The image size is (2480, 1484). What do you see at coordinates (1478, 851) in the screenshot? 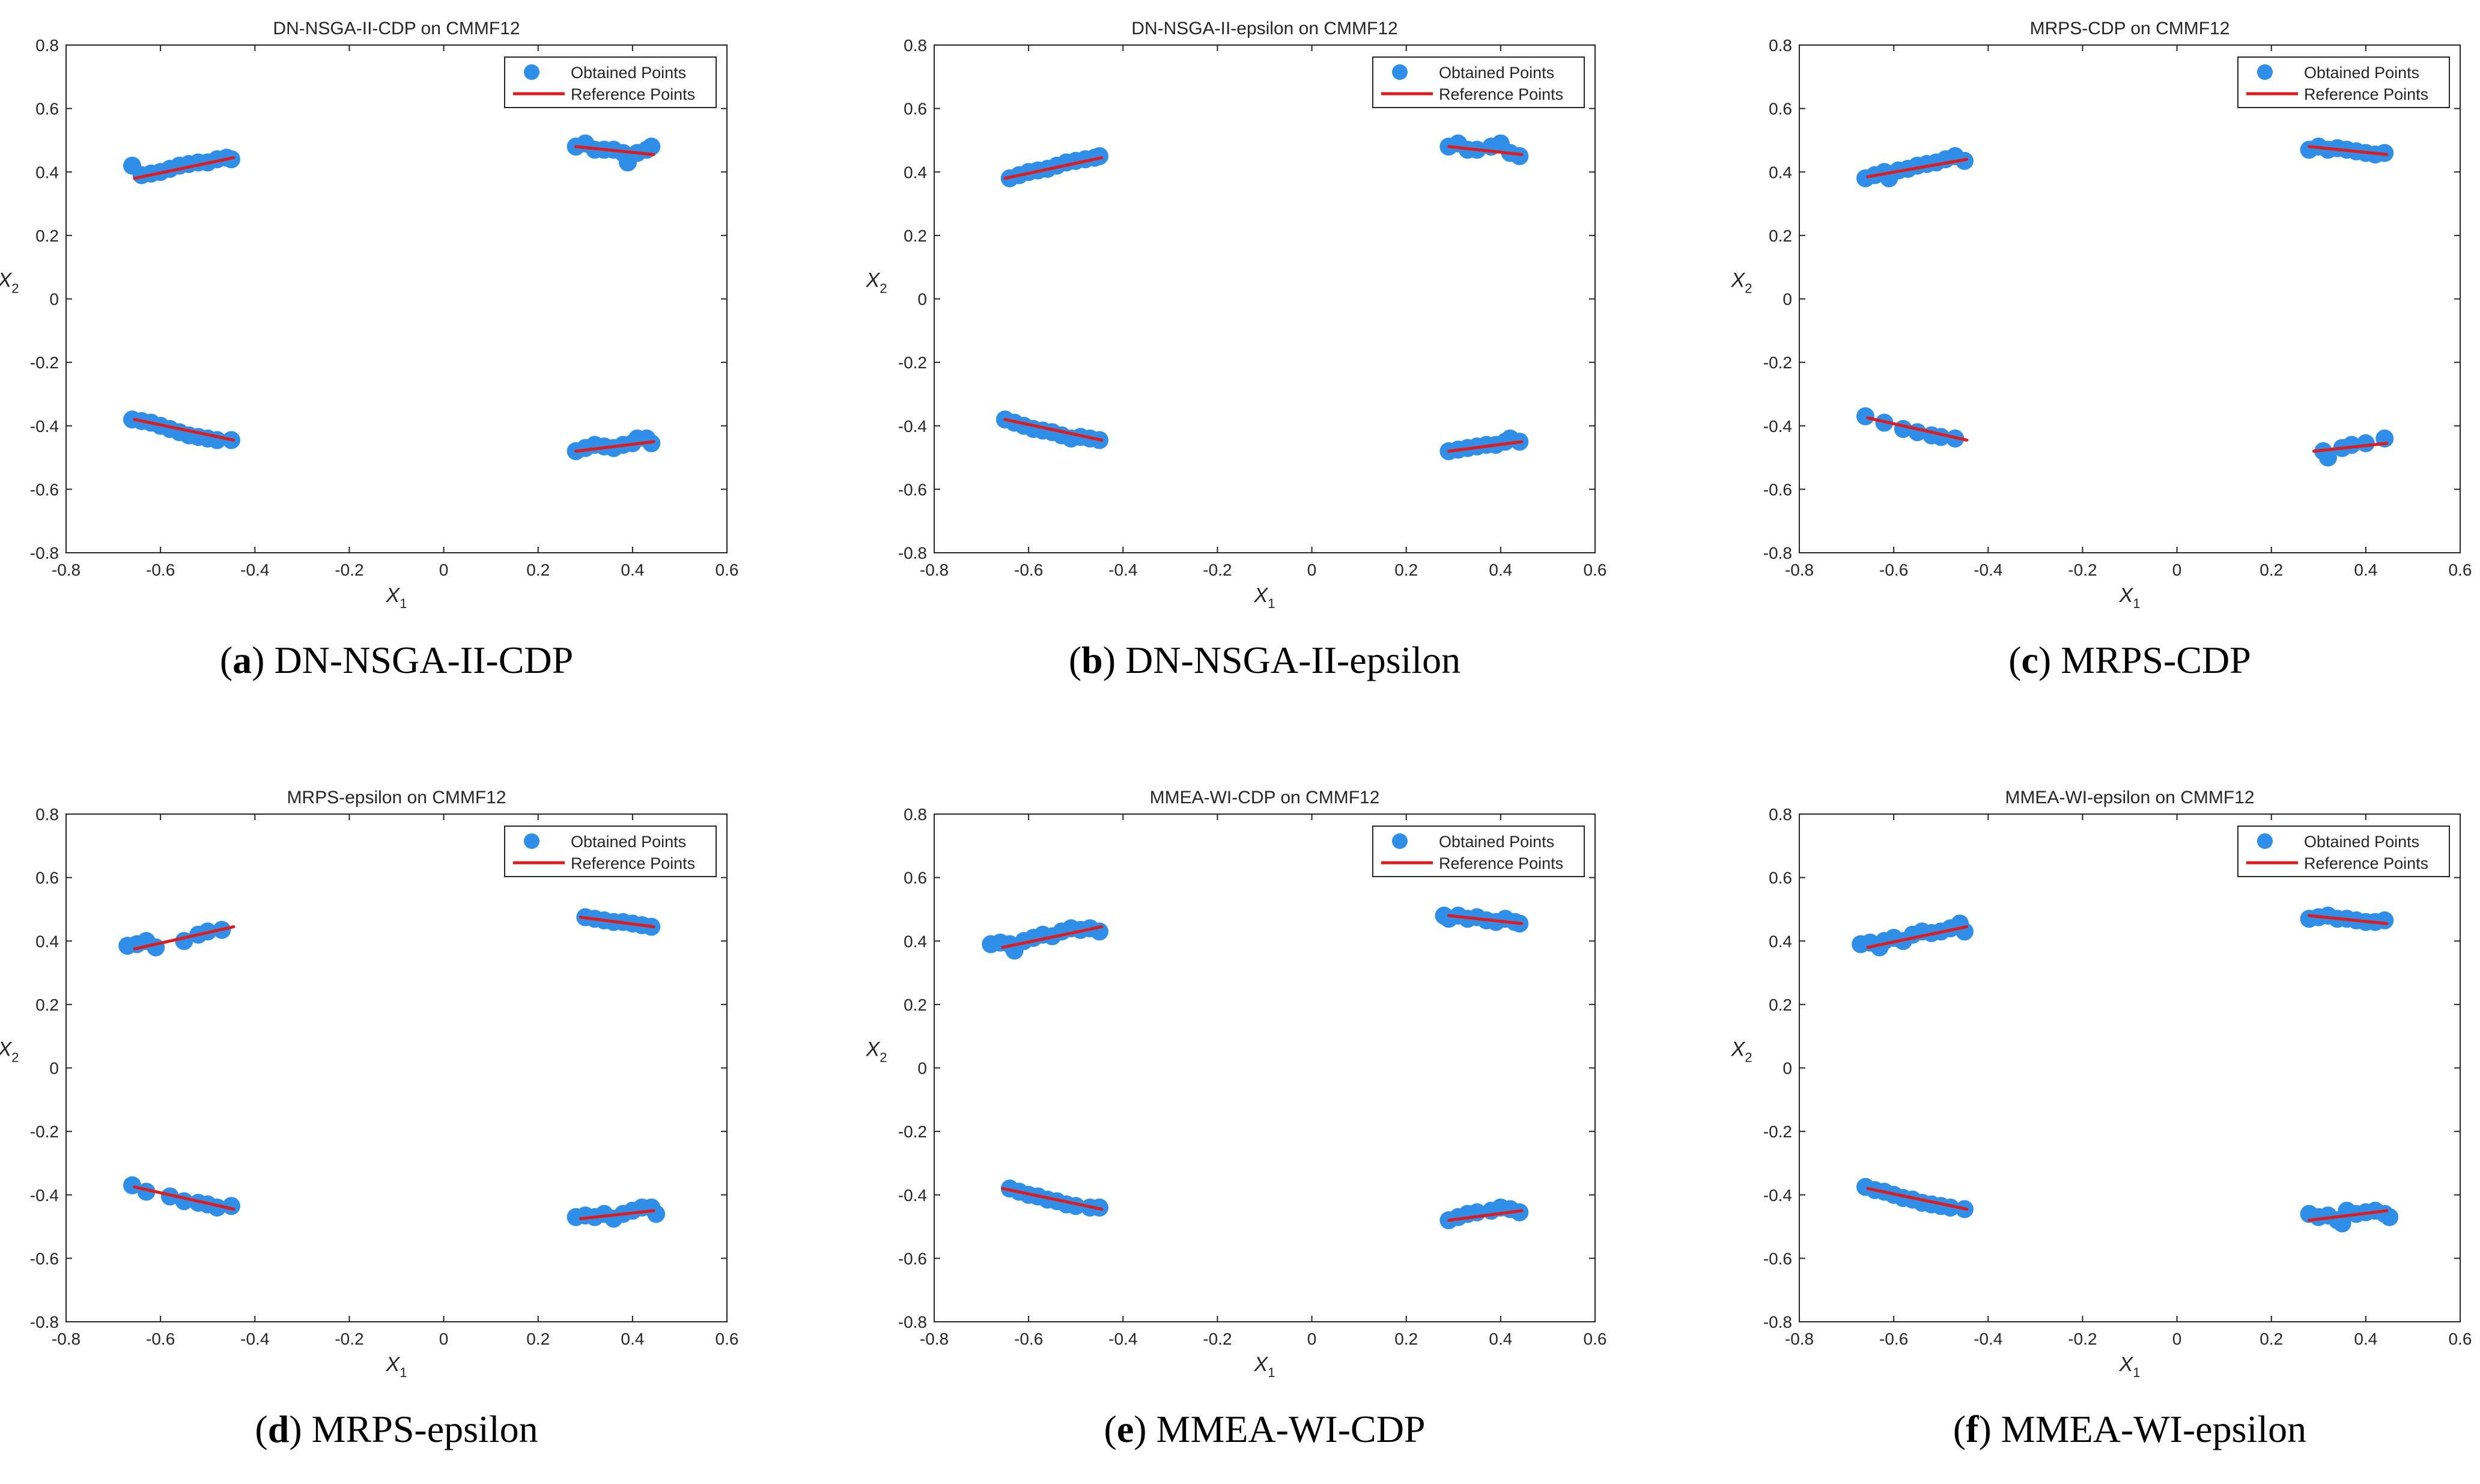
I see `legend-box` at bounding box center [1478, 851].